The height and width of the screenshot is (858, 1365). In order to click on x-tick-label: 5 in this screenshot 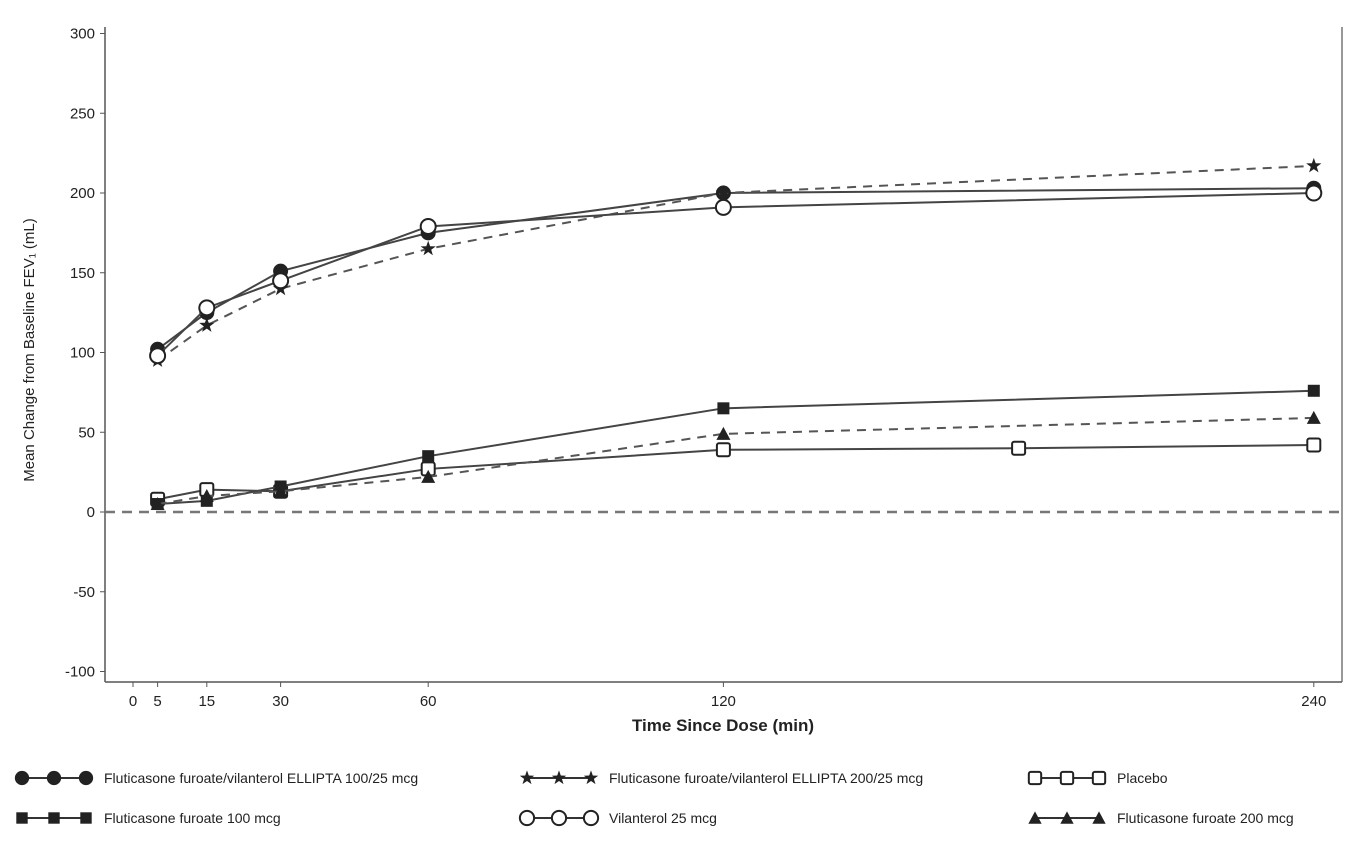, I will do `click(157, 701)`.